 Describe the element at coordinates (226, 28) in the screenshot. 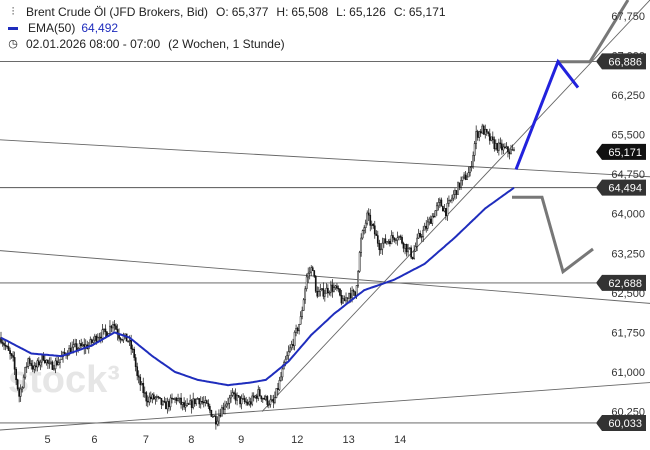

I see `legend-ema-row: EMA(50) 64,492` at that location.